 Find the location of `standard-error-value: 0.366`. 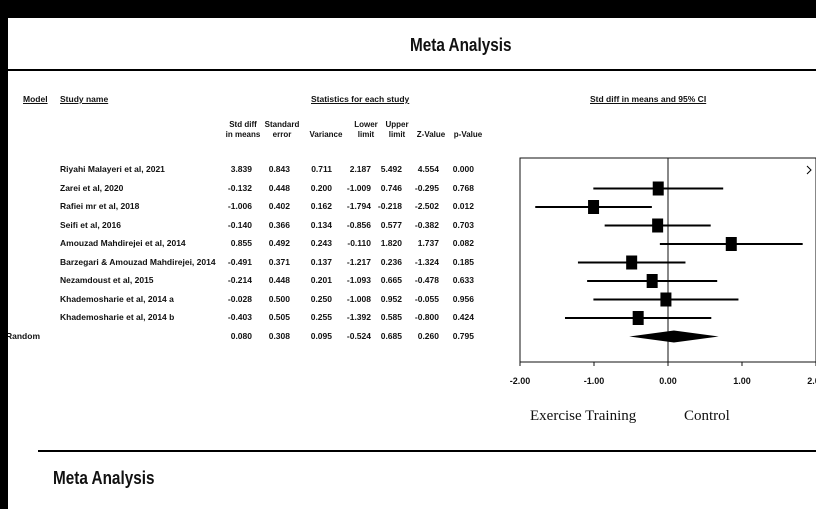

standard-error-value: 0.366 is located at coordinates (279, 224).